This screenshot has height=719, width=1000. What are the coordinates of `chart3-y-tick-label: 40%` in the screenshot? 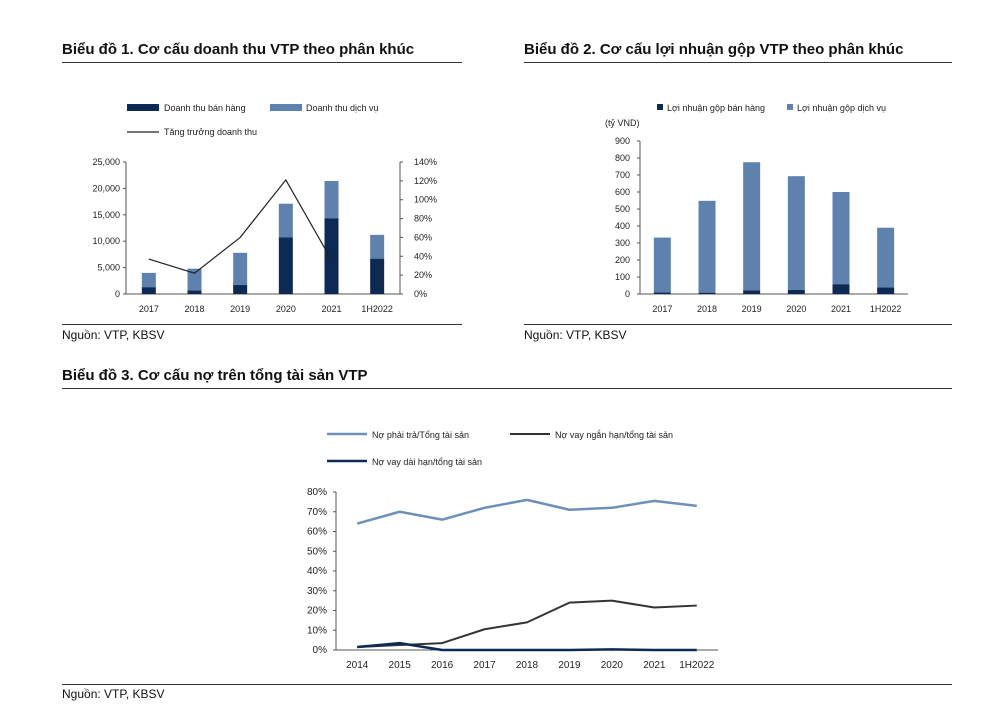 It's located at (317, 571).